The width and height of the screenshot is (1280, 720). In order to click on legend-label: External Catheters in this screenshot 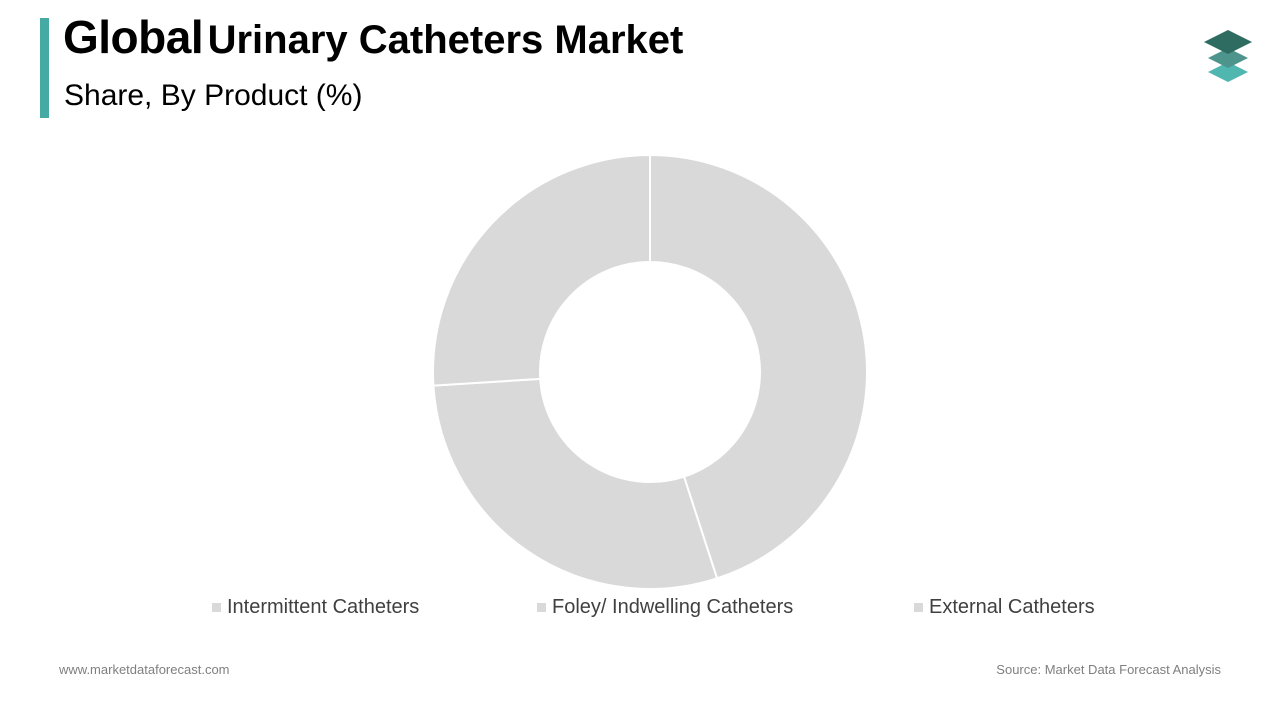, I will do `click(1012, 607)`.